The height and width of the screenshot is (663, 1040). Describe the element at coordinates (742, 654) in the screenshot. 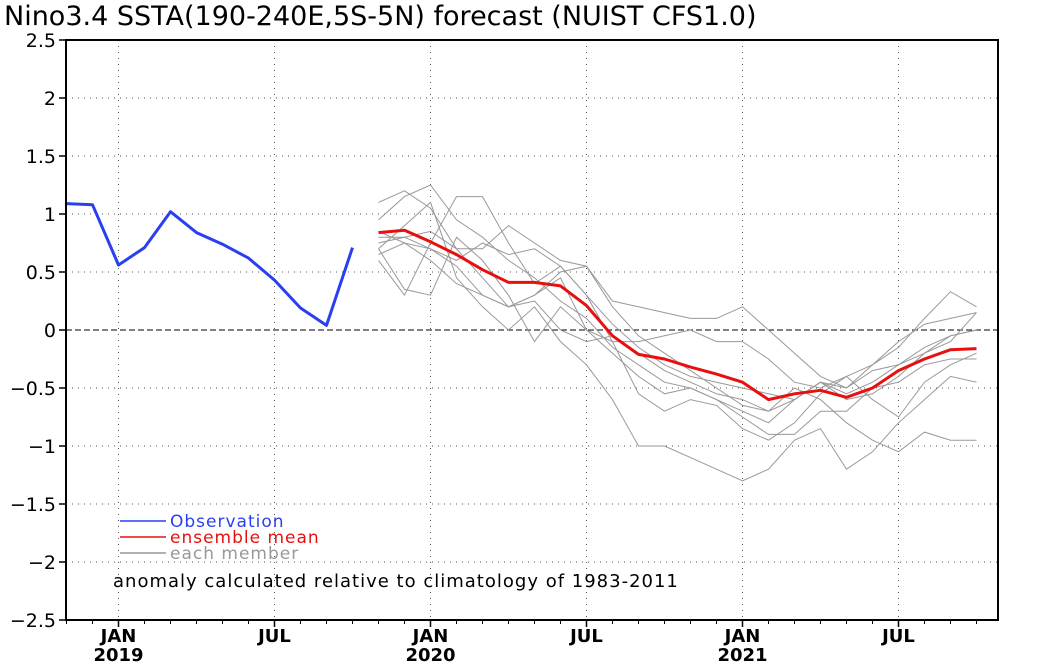

I see `x-tick-year: 2021` at that location.